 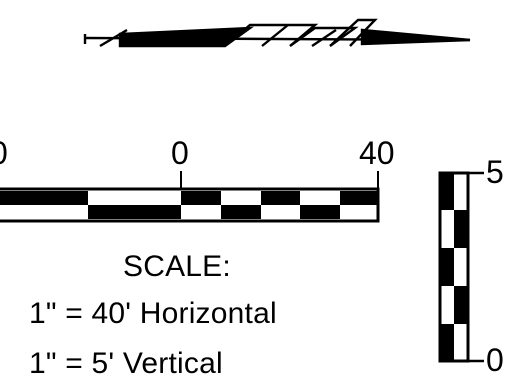 What do you see at coordinates (190, 197) in the screenshot?
I see `horizontal-scale-bar` at bounding box center [190, 197].